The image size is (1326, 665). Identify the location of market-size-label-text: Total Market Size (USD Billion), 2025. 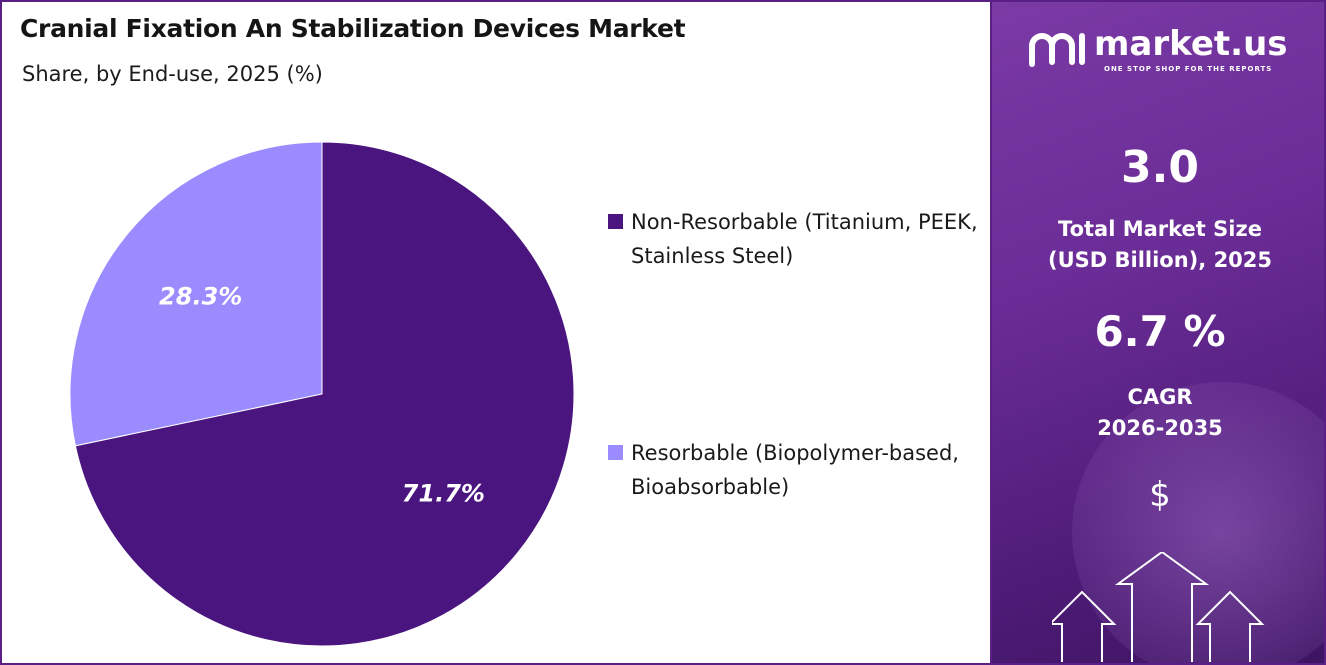
(1160, 244).